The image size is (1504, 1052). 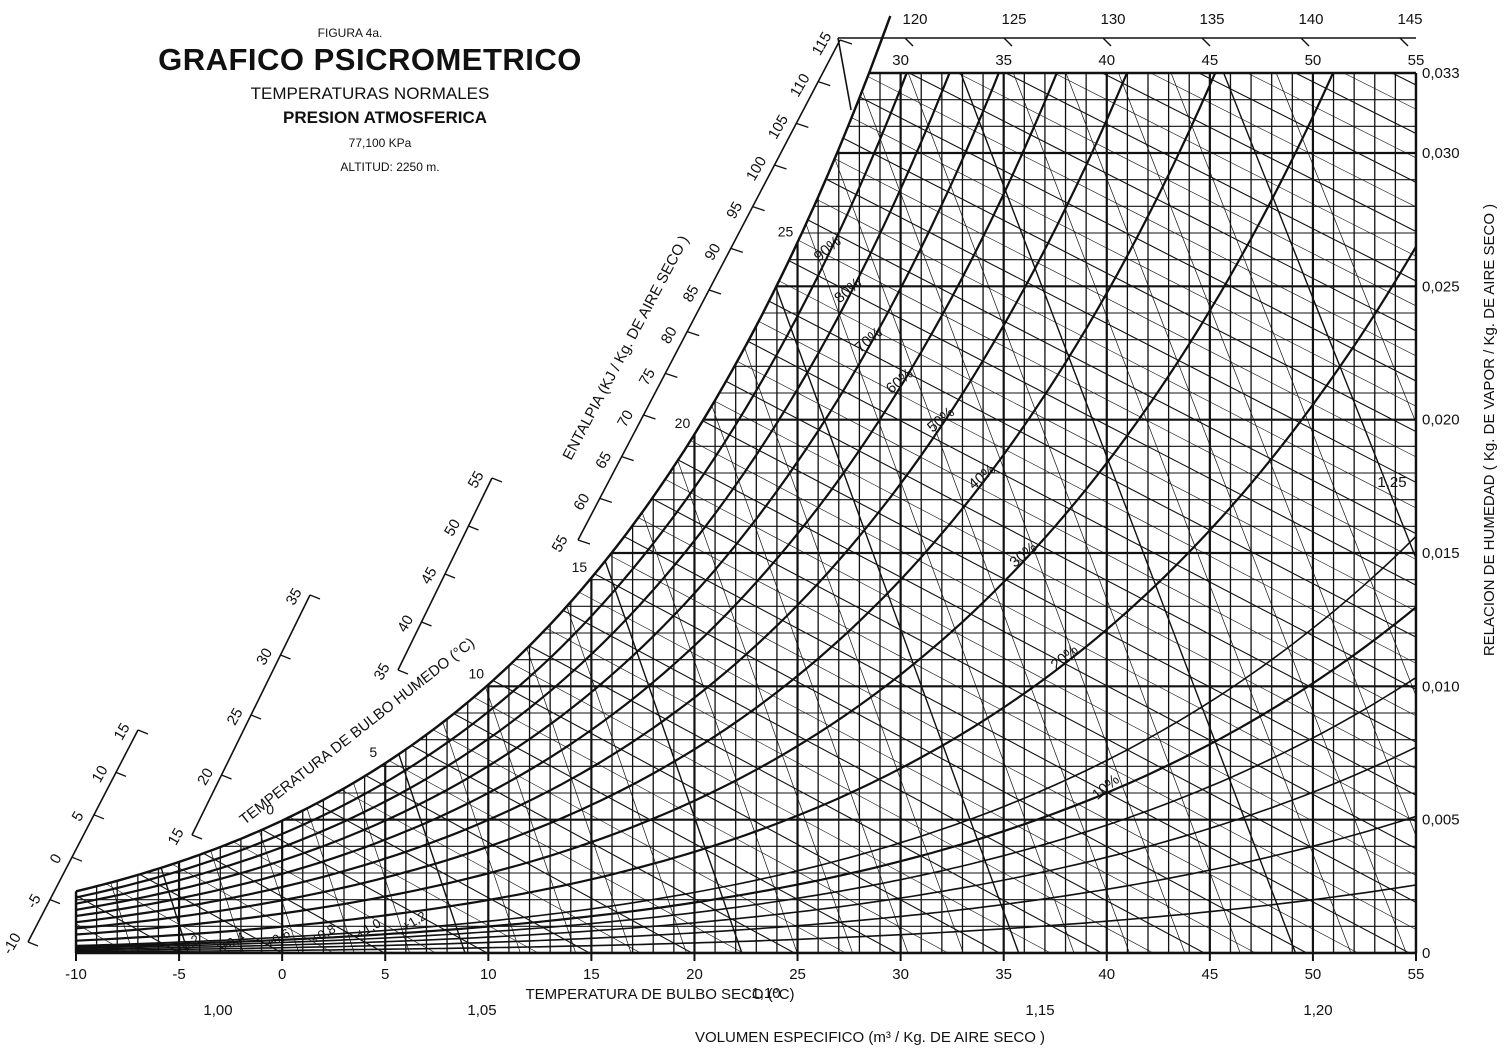 I want to click on low-rh-curve, so click(x=746, y=883).